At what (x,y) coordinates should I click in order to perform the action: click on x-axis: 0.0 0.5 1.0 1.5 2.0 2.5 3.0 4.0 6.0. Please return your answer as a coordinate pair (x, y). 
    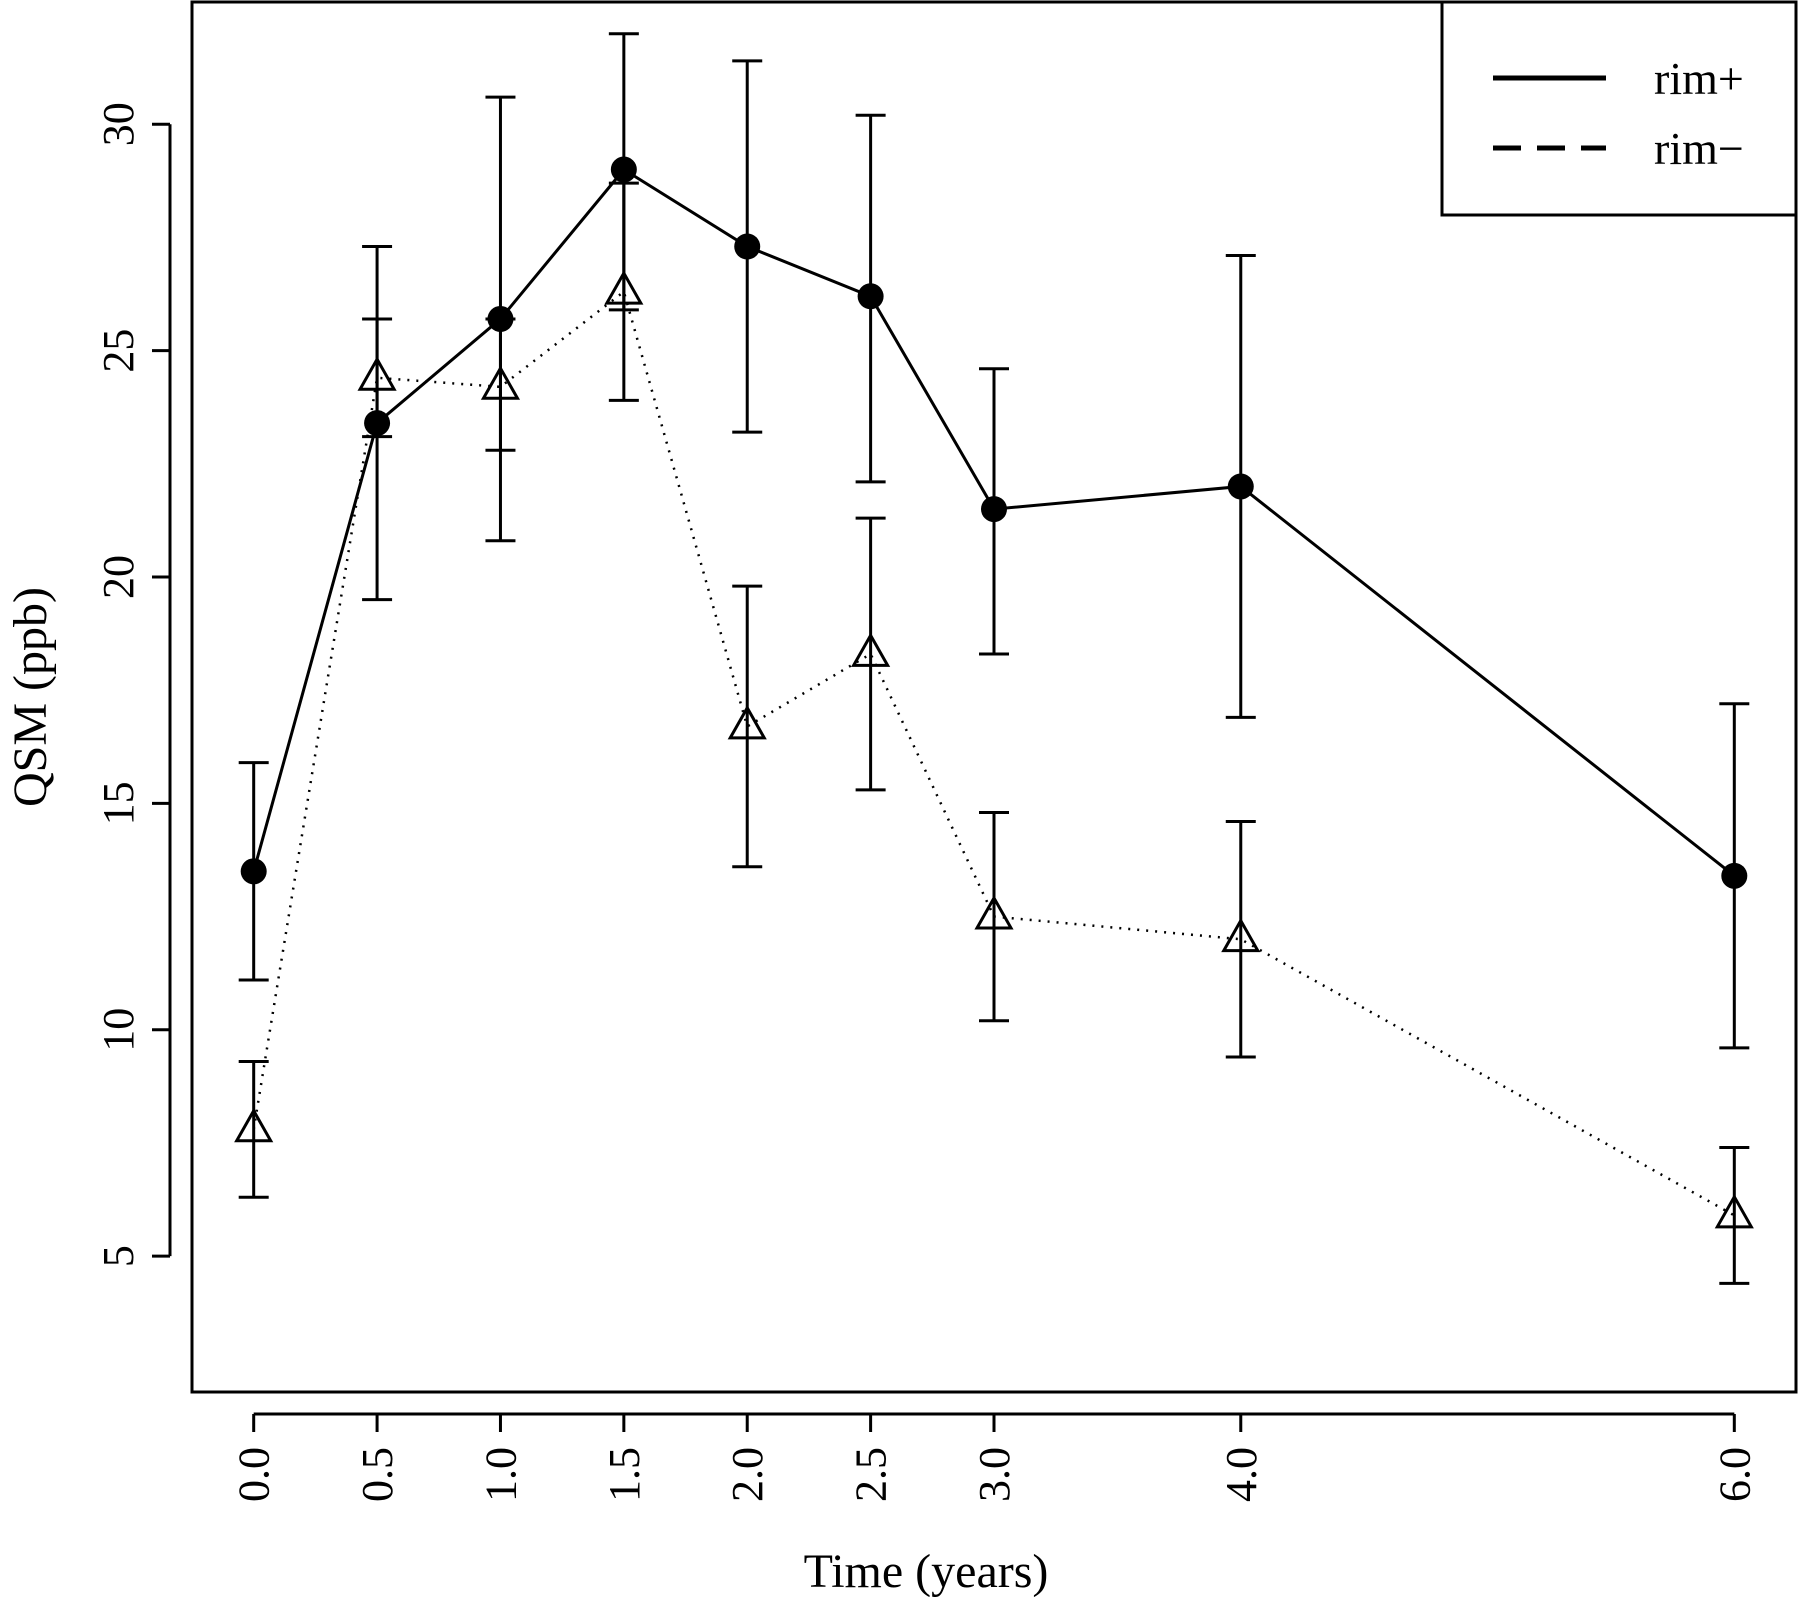
    Looking at the image, I should click on (994, 1457).